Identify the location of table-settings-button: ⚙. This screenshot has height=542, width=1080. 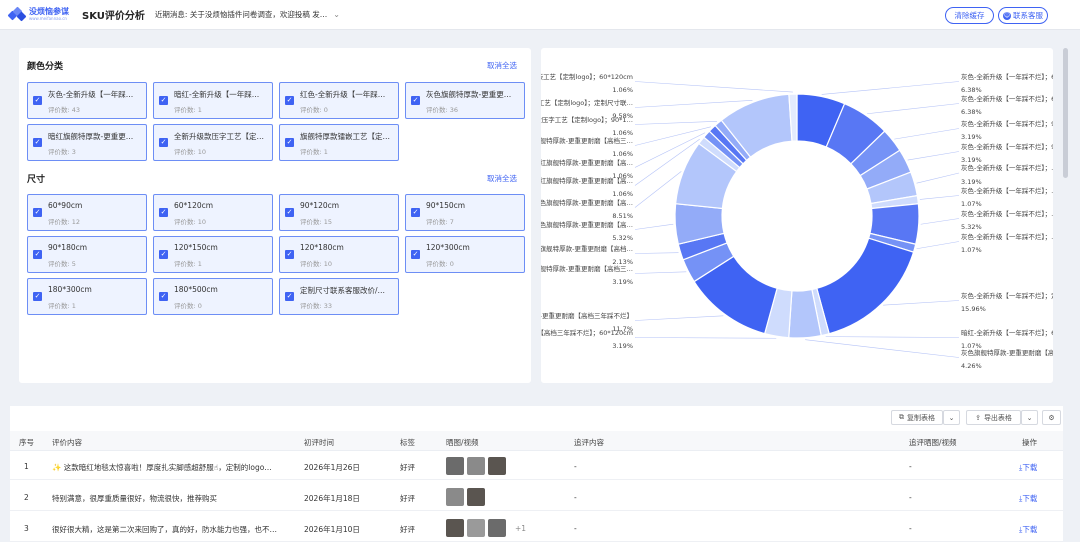
(1051, 417).